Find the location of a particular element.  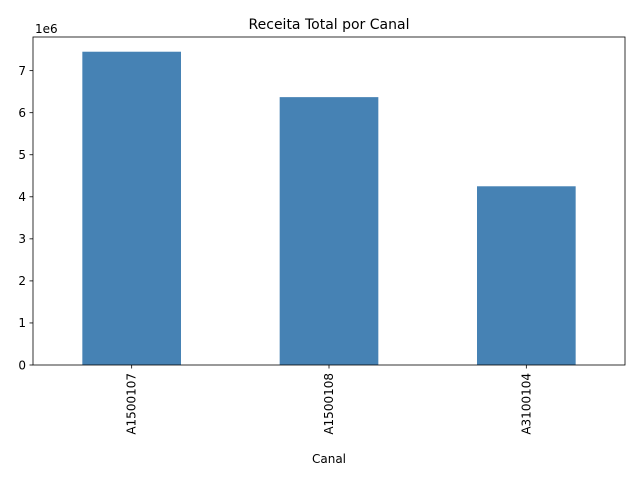

bar-A3100104 is located at coordinates (526, 275).